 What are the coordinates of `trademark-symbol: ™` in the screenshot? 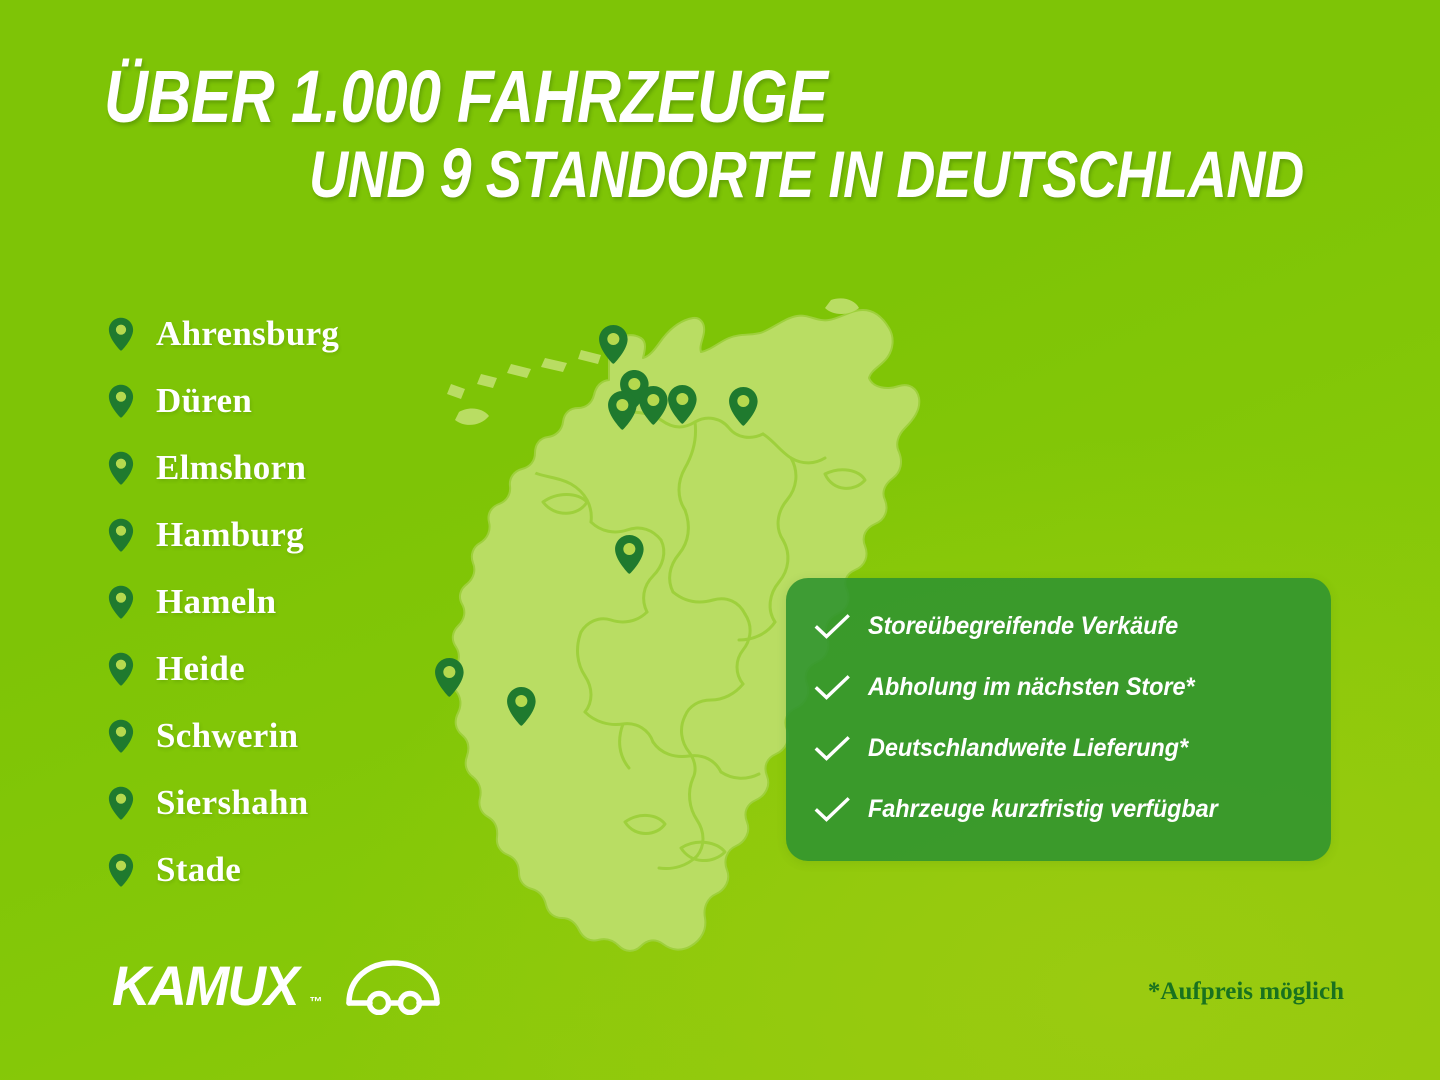 It's located at (316, 1001).